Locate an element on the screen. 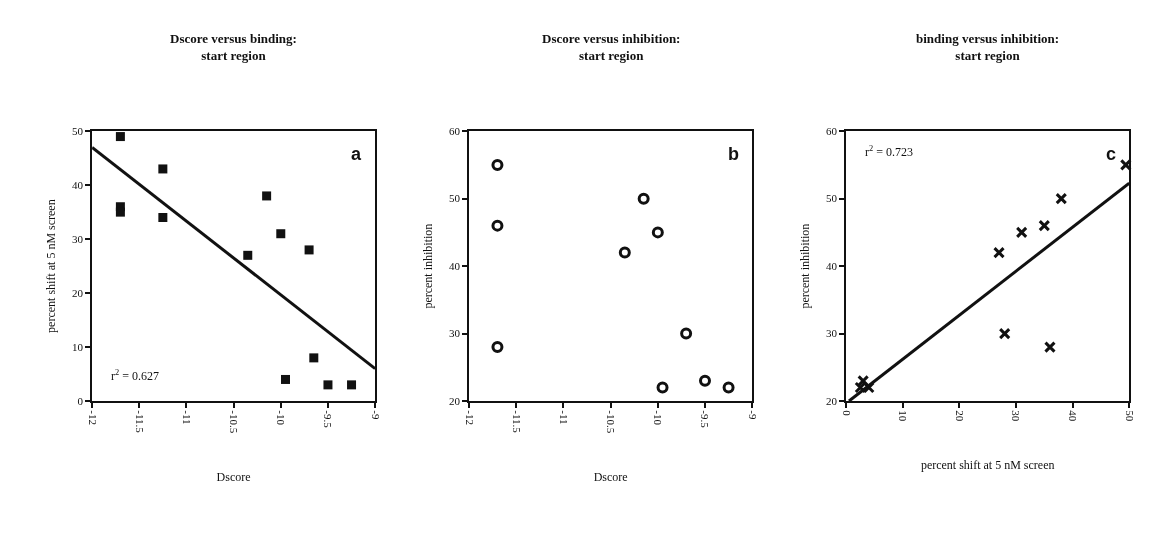  chart-title: Dscore versus inhibition: start region is located at coordinates (611, 47).